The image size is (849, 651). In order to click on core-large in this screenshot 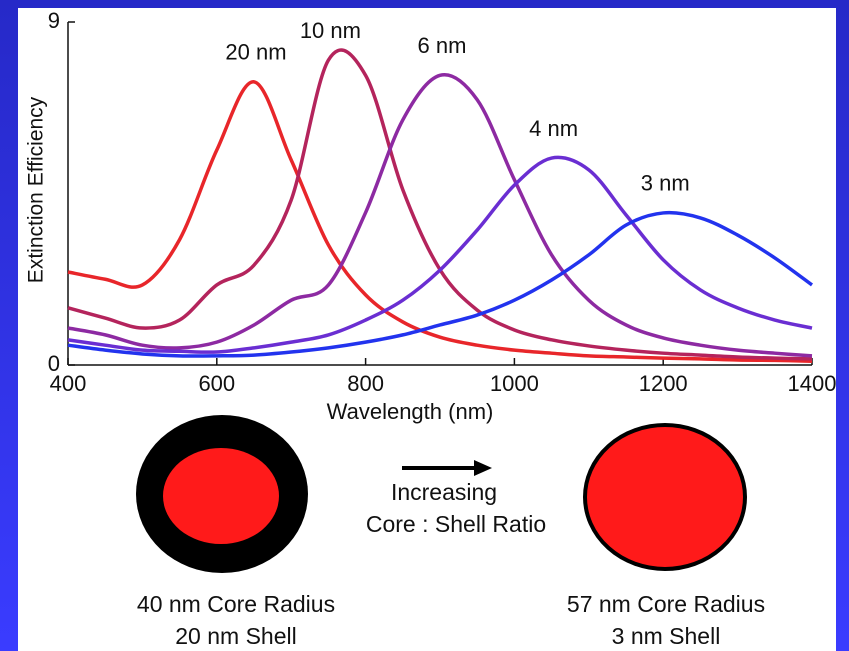, I will do `click(665, 497)`.